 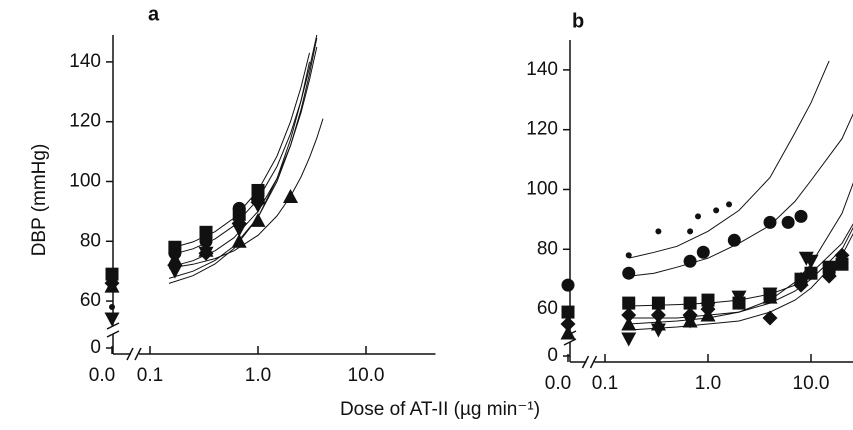 What do you see at coordinates (440, 409) in the screenshot?
I see `x-axis-label: Dose of AT-II (µg min⁻¹)` at bounding box center [440, 409].